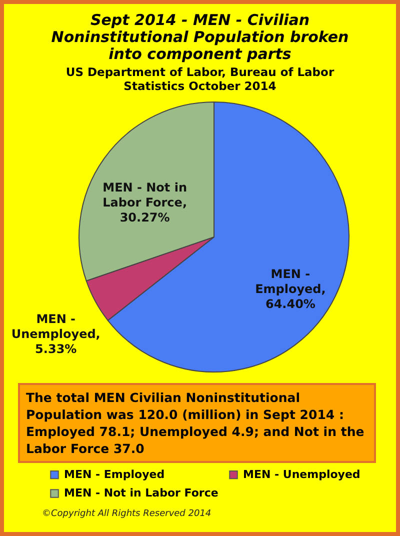 The image size is (400, 536). Describe the element at coordinates (290, 281) in the screenshot. I see `category-label: MEN - Employed,` at that location.